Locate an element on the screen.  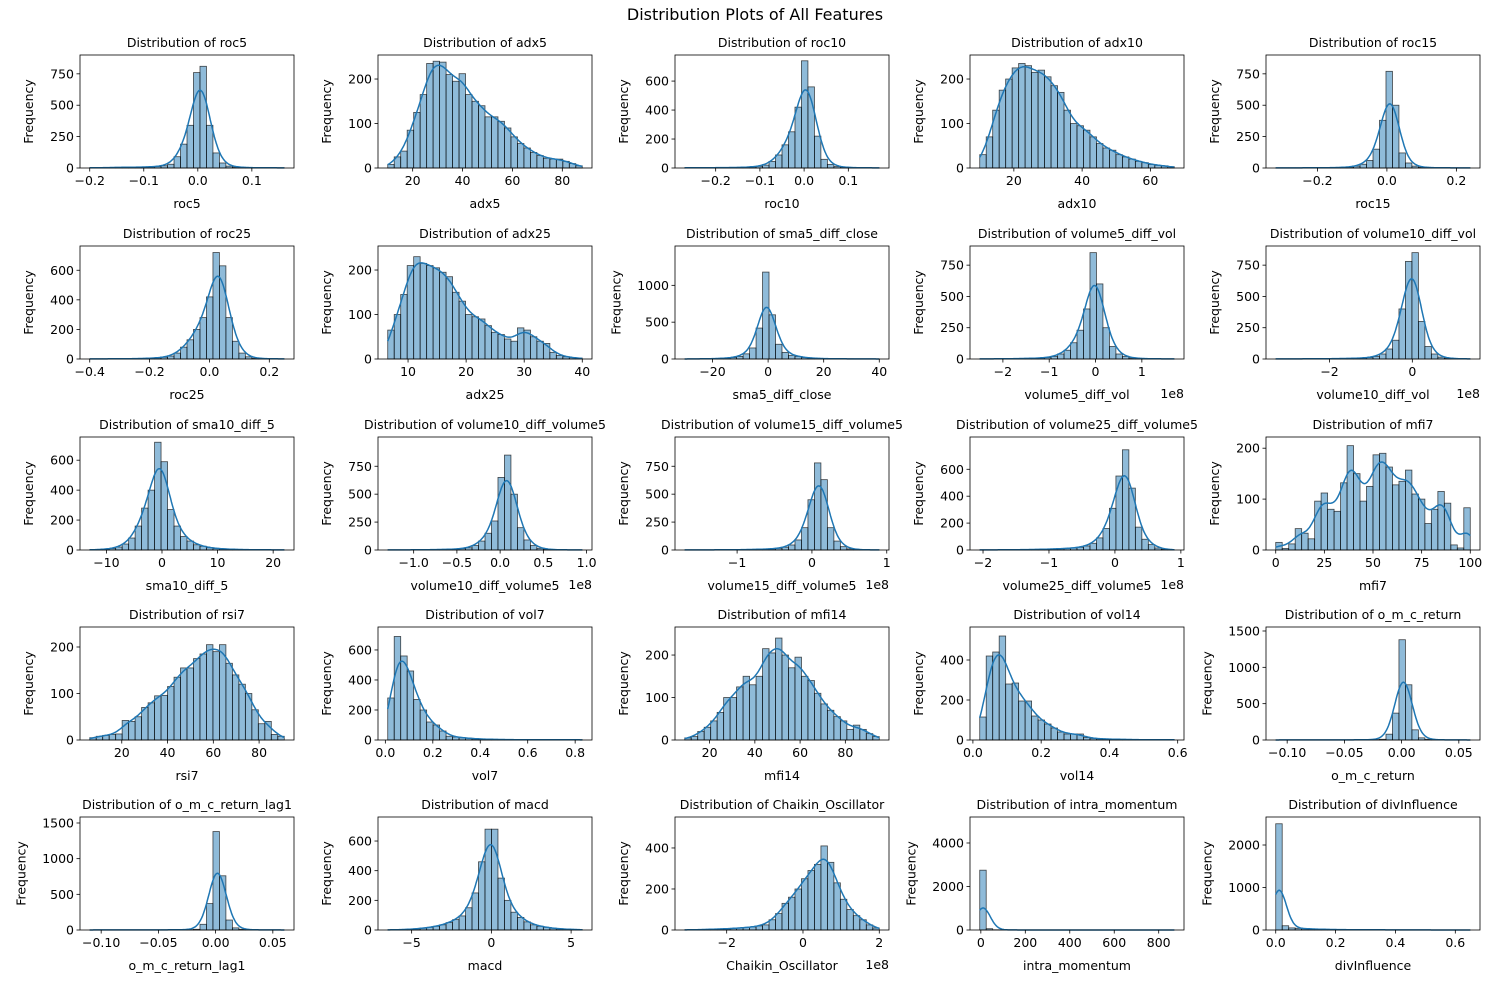
x-tick-label: −0.5 is located at coordinates (457, 562).